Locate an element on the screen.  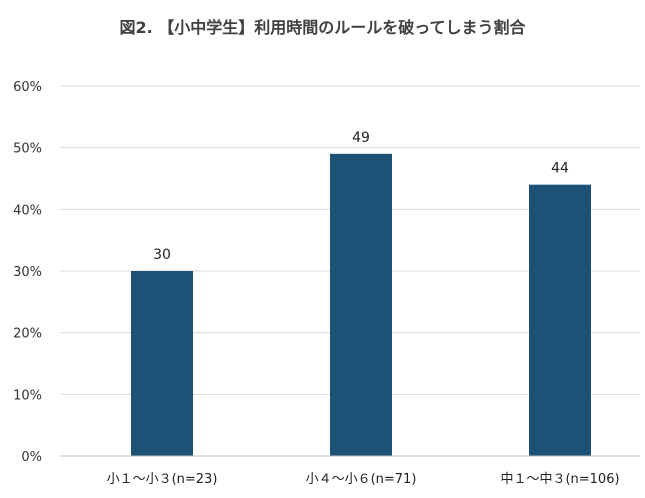
y-tick-label: 30% is located at coordinates (27, 272).